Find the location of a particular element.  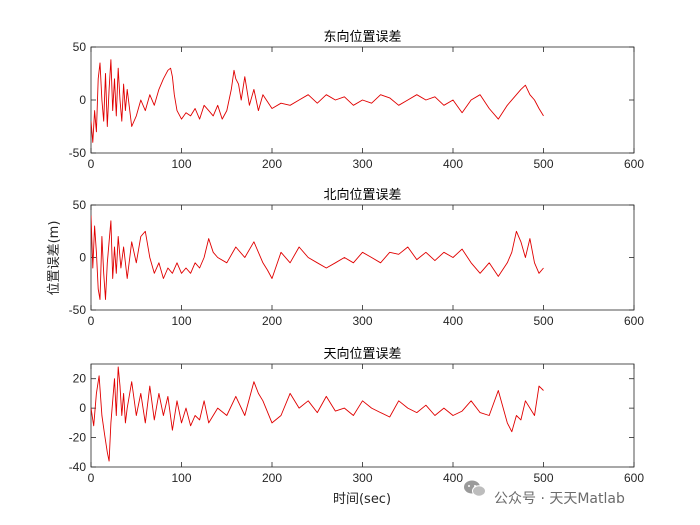

watermark: 公众号 · 天天Matlab is located at coordinates (544, 493).